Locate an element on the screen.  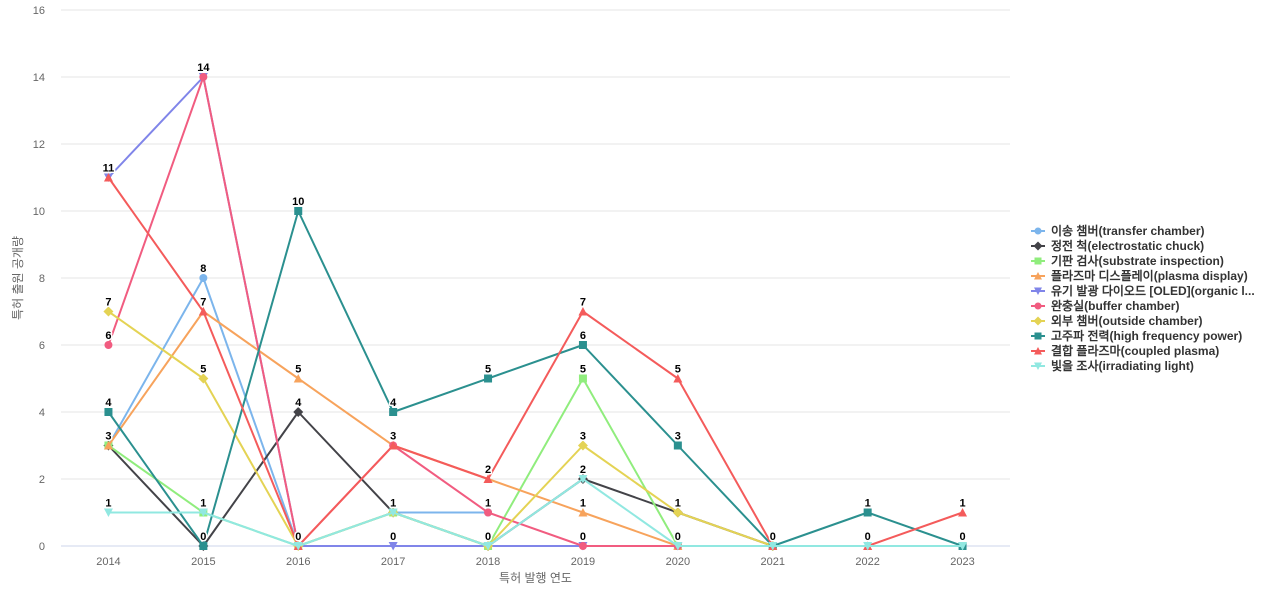
x-axis-title: 특허 발행 연도 is located at coordinates (535, 577).